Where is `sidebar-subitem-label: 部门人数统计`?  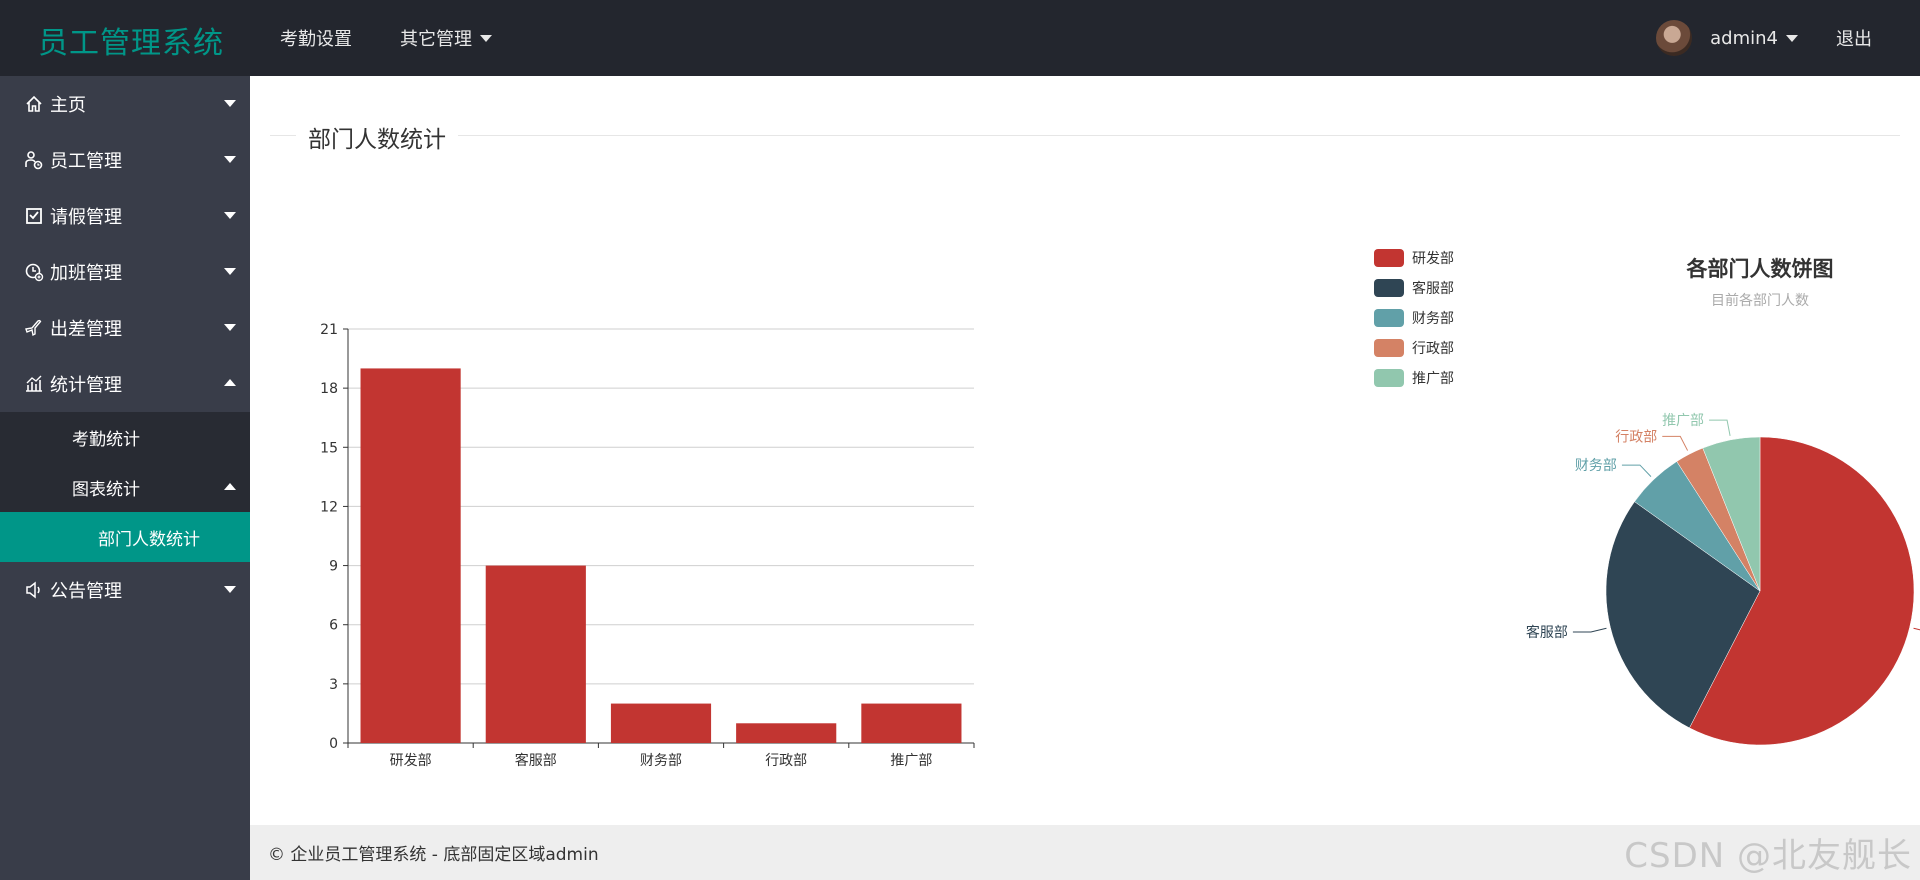 sidebar-subitem-label: 部门人数统计 is located at coordinates (149, 539).